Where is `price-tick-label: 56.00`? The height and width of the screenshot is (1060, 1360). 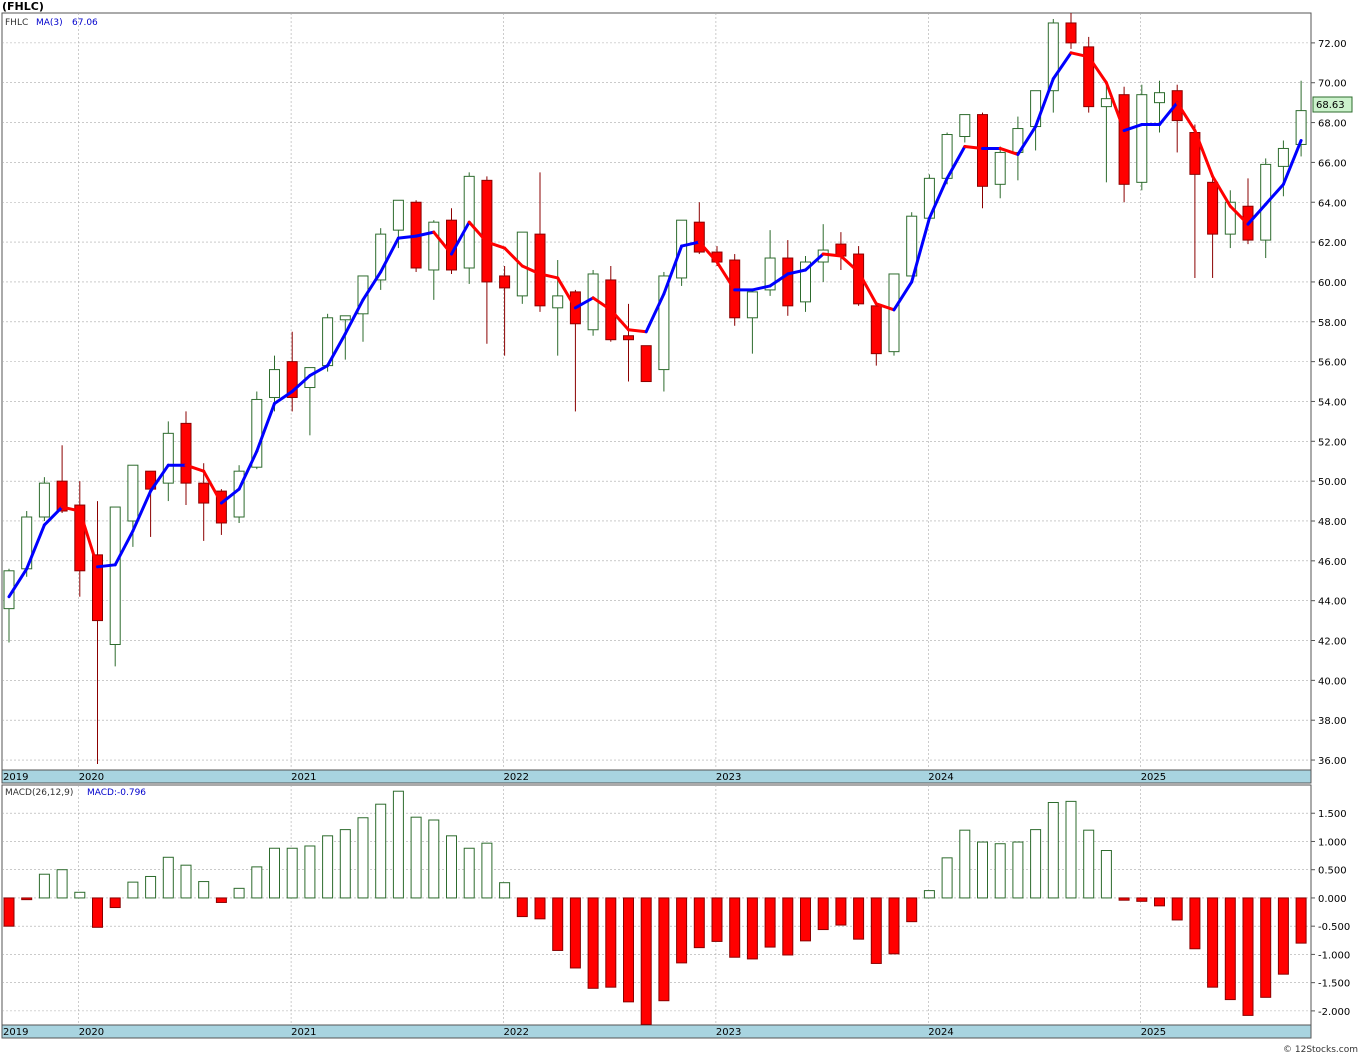 price-tick-label: 56.00 is located at coordinates (1332, 363).